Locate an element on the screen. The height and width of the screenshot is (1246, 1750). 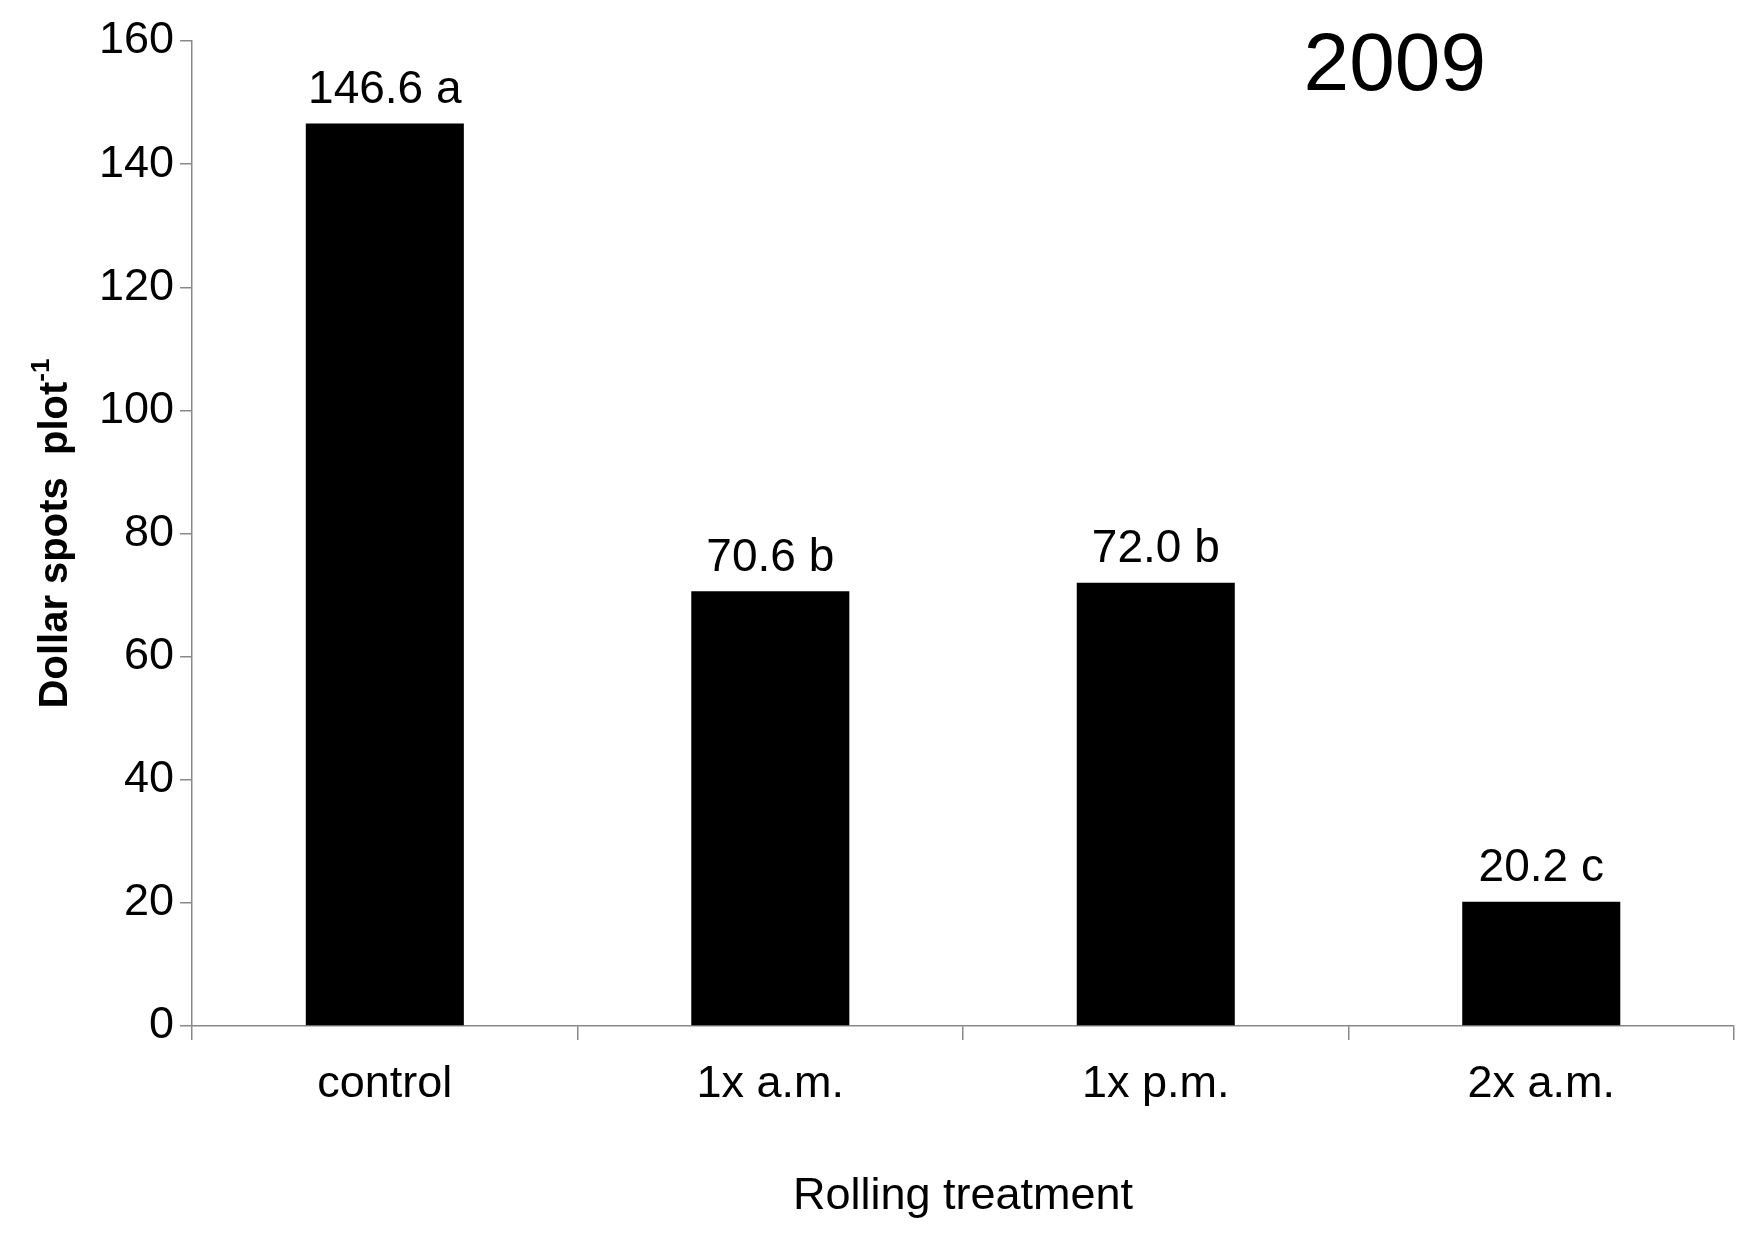
x-tick-label: 2x a.m. is located at coordinates (1541, 1082).